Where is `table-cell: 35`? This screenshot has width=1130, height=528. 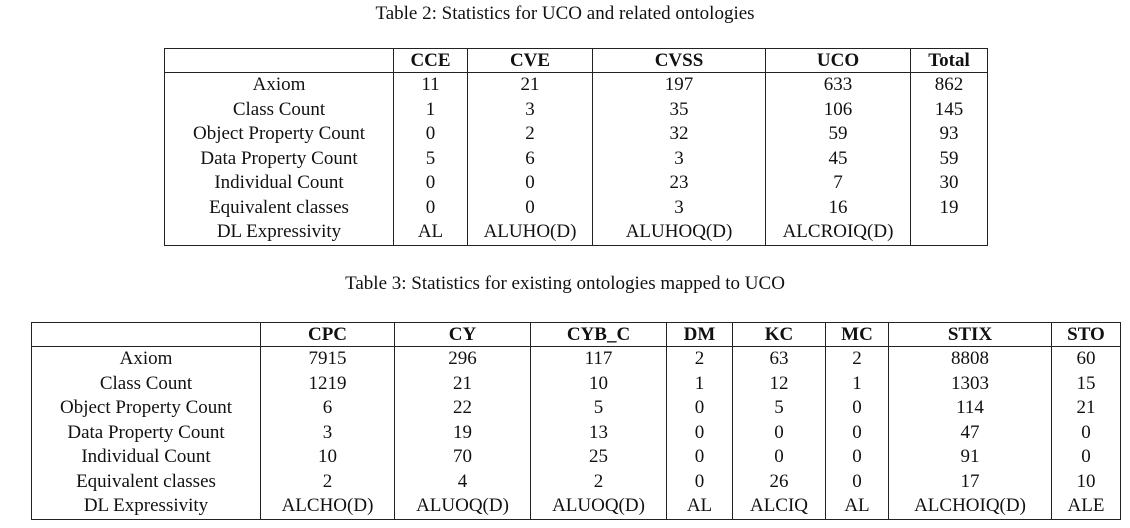 table-cell: 35 is located at coordinates (679, 109).